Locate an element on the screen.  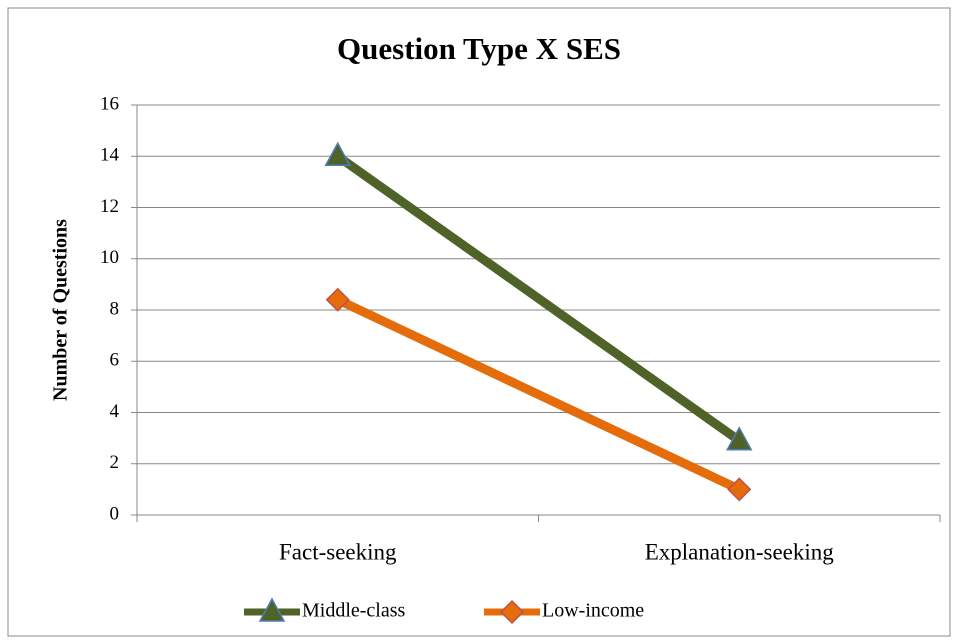
y-tick-label: 0 is located at coordinates (115, 513).